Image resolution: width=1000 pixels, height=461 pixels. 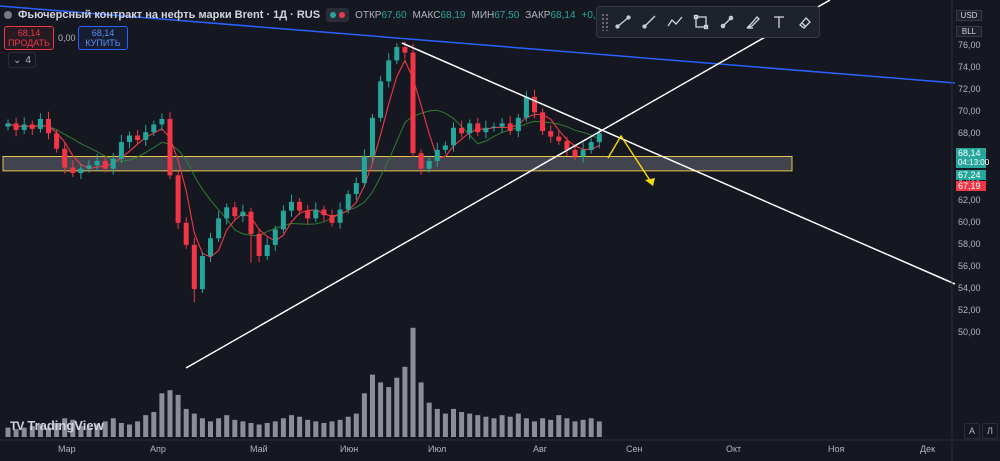 I want to click on ohlc-low: МИН67,50, so click(x=495, y=15).